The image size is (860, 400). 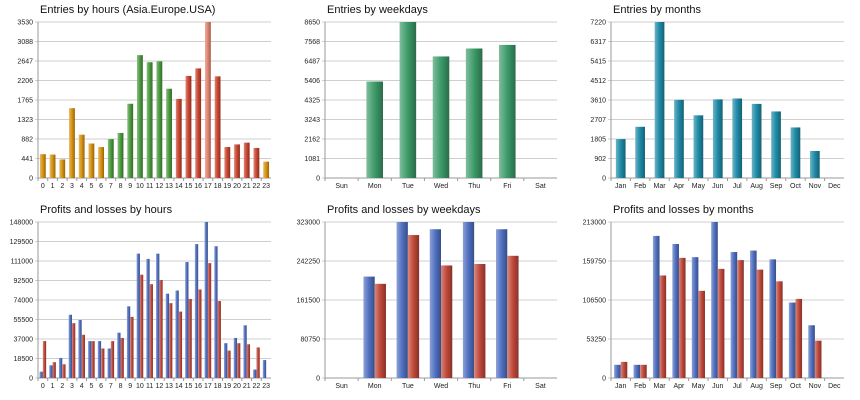 What do you see at coordinates (169, 386) in the screenshot?
I see `x-tick-label: 13` at bounding box center [169, 386].